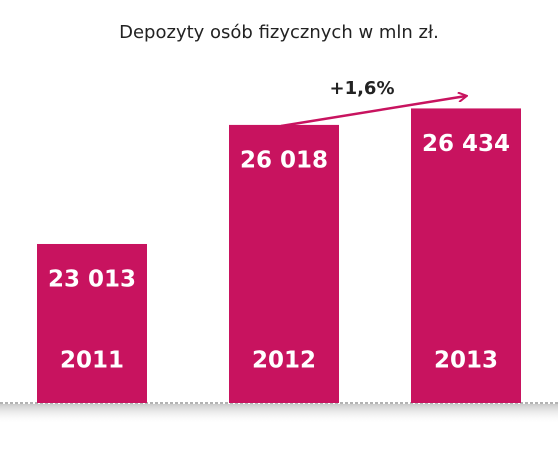 This screenshot has height=452, width=558. What do you see at coordinates (279, 414) in the screenshot?
I see `baseline-shadow` at bounding box center [279, 414].